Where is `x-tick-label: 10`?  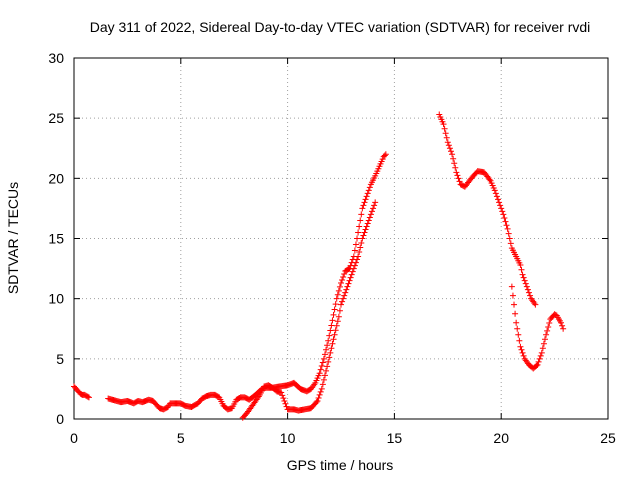
x-tick-label: 10 is located at coordinates (288, 438).